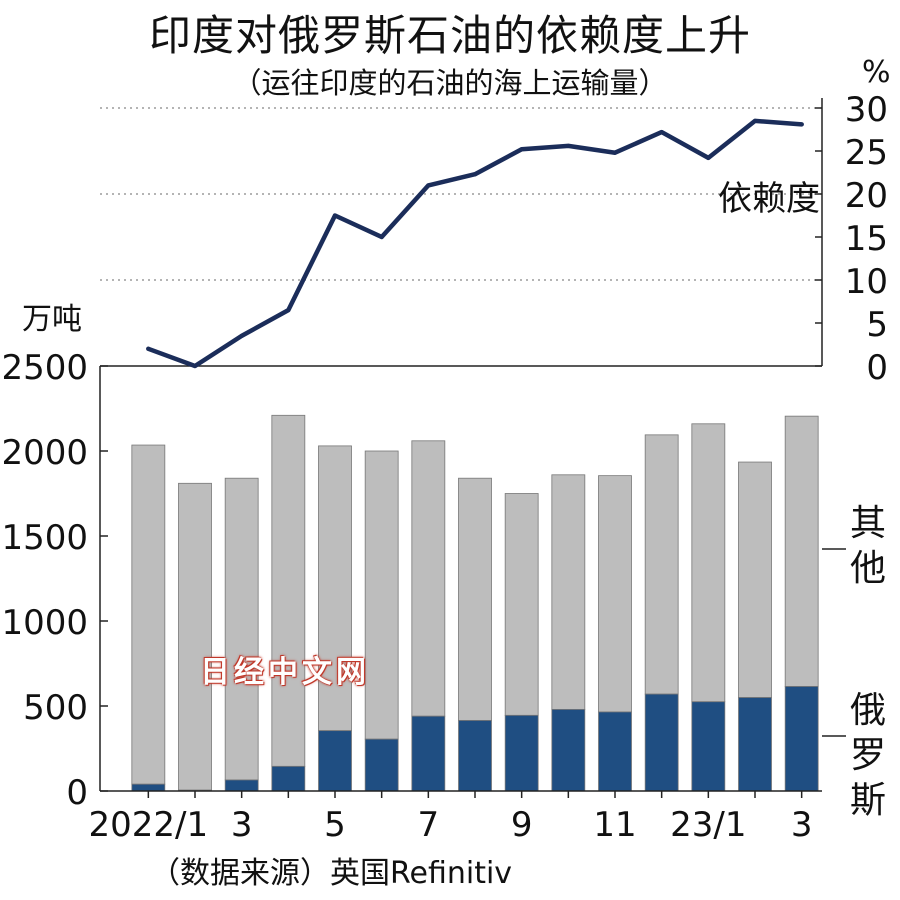  Describe the element at coordinates (522, 825) in the screenshot. I see `x-tick-label-9: 9` at that location.